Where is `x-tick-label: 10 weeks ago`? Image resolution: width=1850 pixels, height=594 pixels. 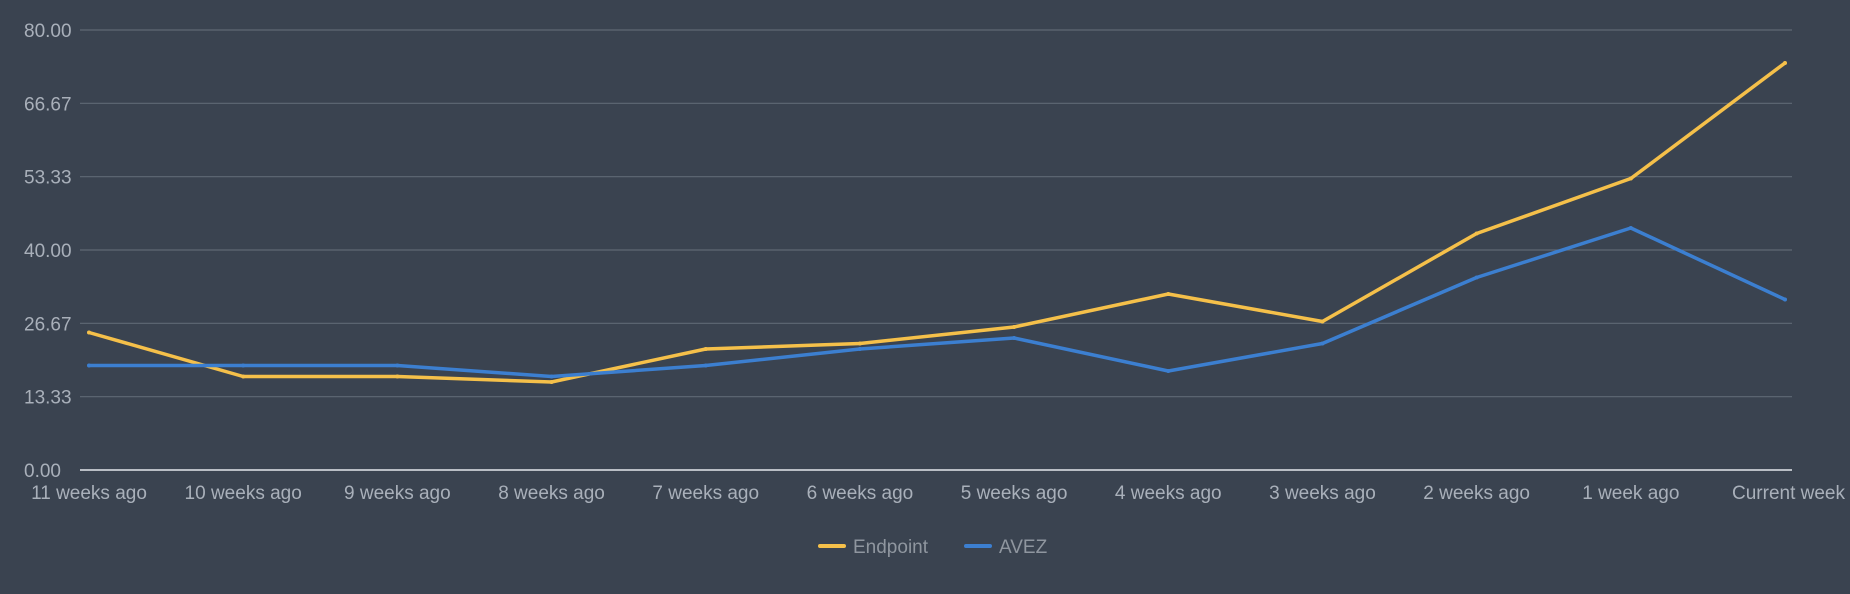 x-tick-label: 10 weeks ago is located at coordinates (243, 493).